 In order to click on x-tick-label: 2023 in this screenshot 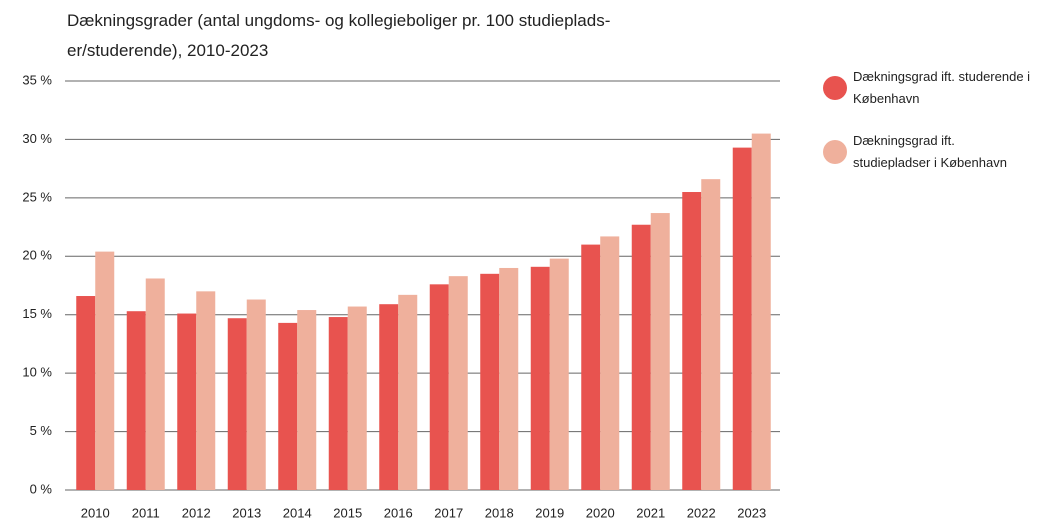, I will do `click(751, 512)`.